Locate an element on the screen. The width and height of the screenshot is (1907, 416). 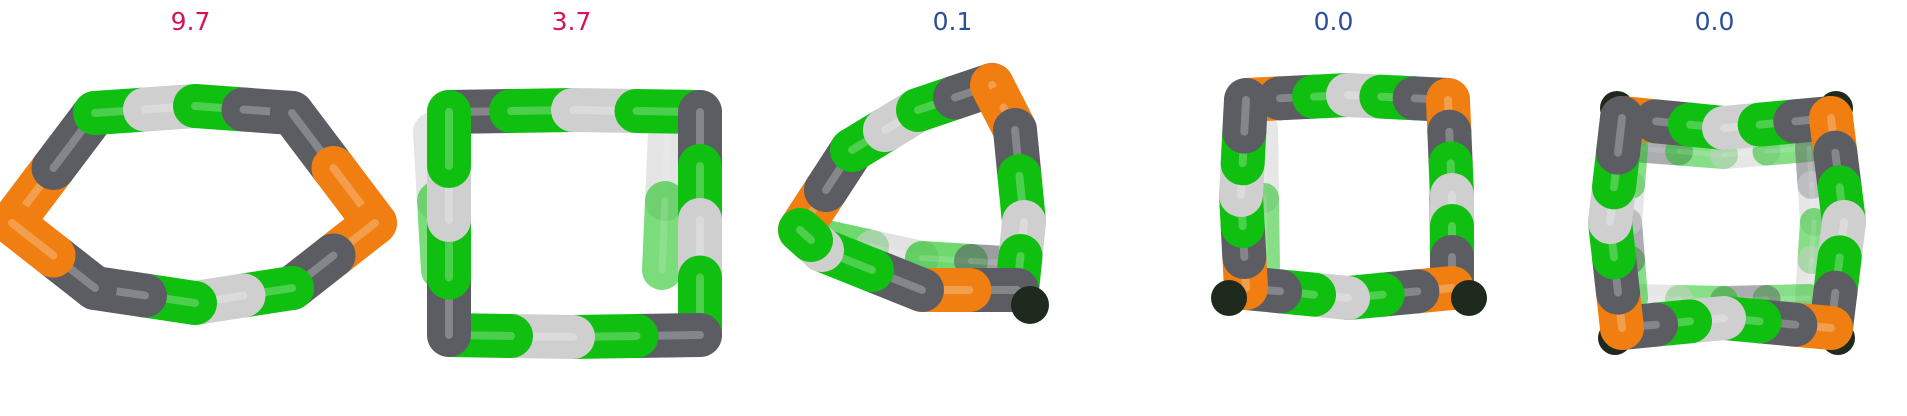
energy-label-1: 9.7 is located at coordinates (190, 21).